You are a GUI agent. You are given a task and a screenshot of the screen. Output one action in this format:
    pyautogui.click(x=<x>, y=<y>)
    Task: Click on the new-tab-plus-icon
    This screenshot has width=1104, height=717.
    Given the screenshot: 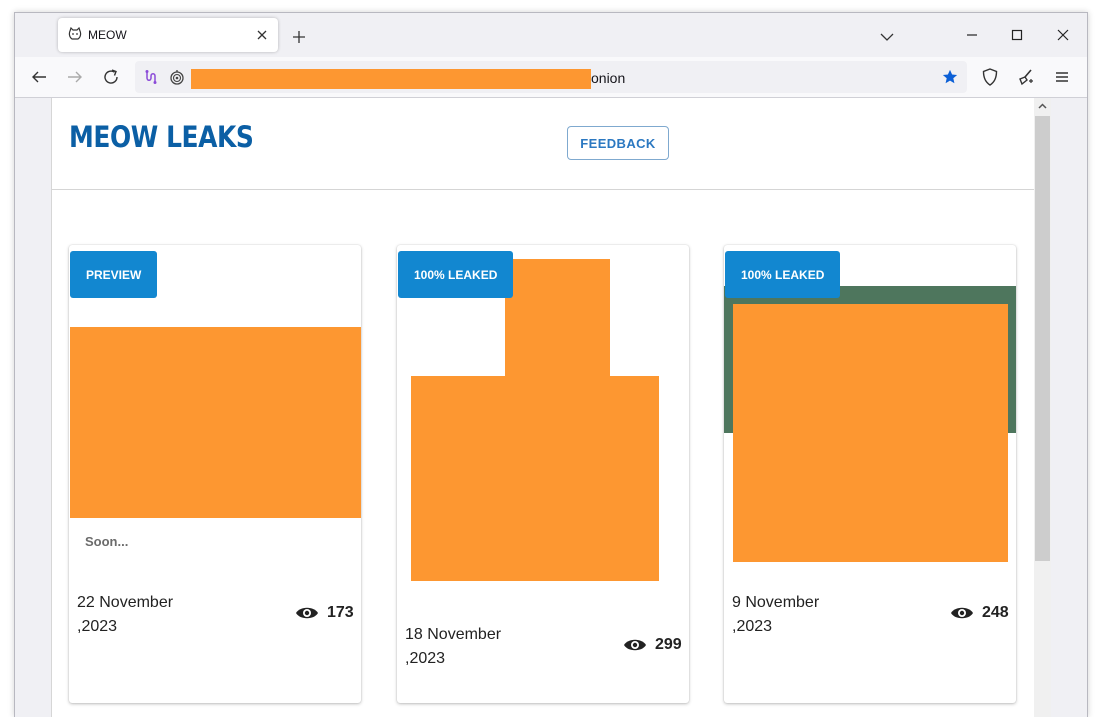 What is the action you would take?
    pyautogui.click(x=299, y=37)
    